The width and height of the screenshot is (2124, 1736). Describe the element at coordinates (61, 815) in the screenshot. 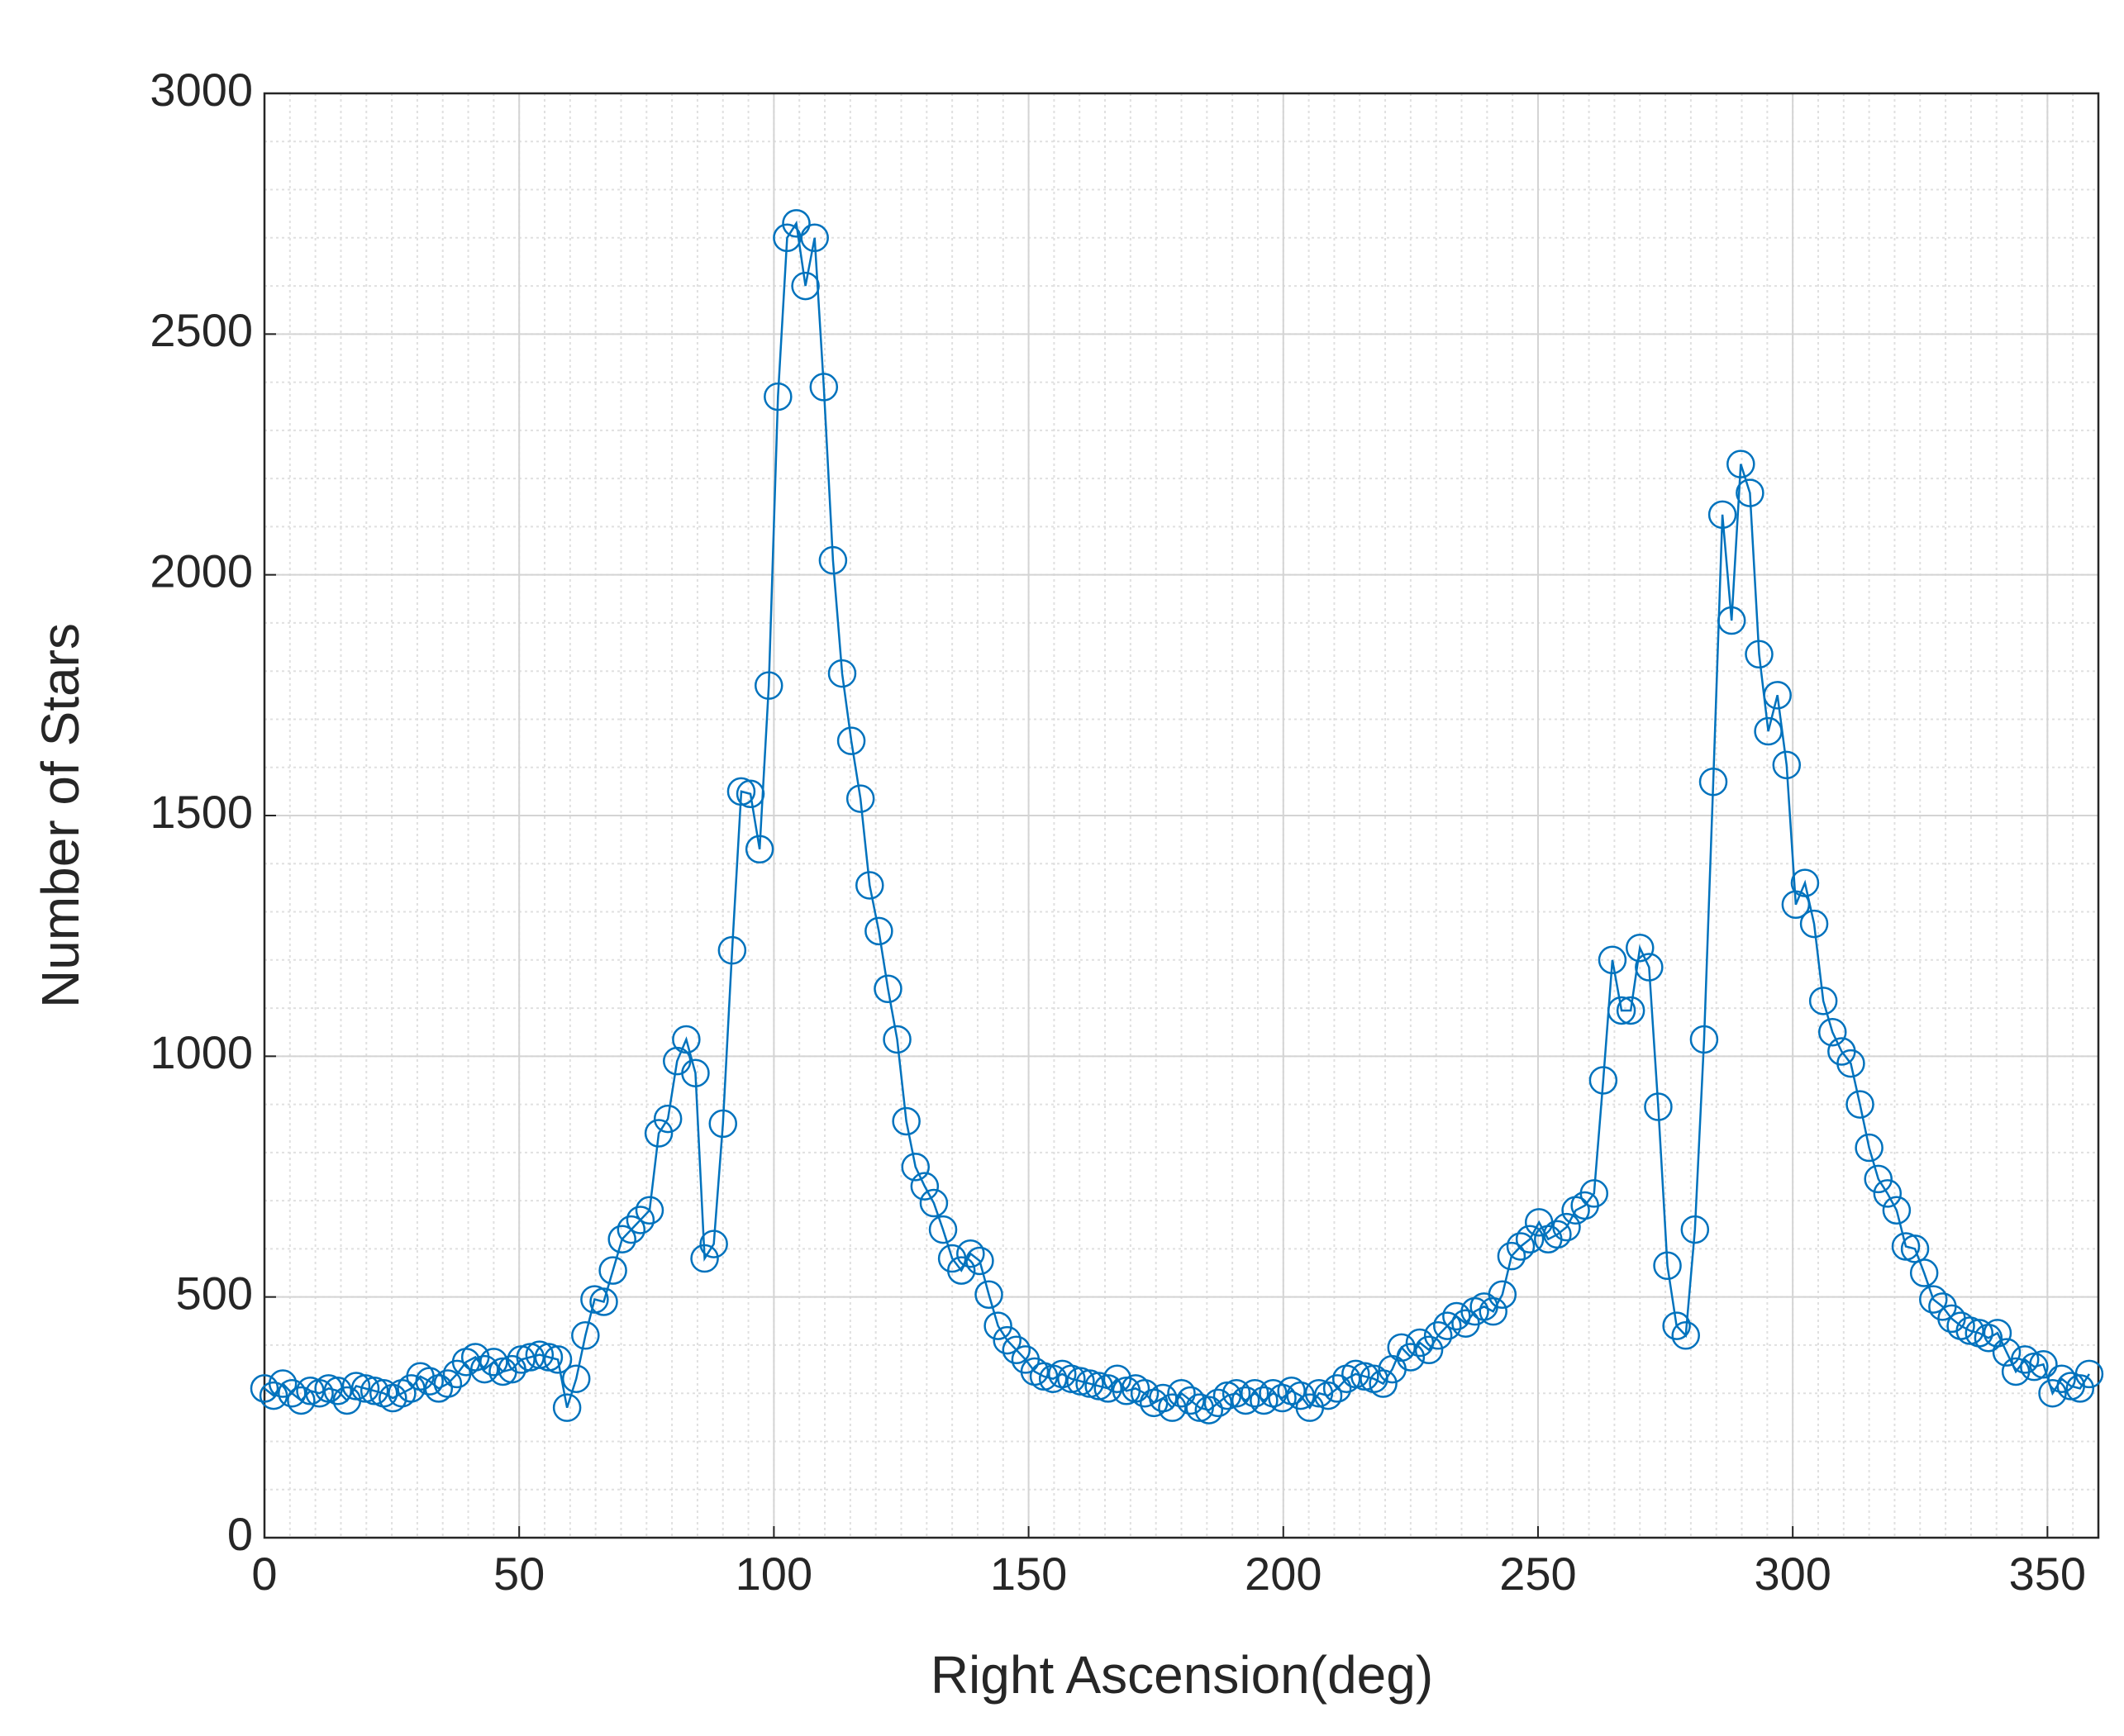

I see `y-axis-label: Number of Stars` at that location.